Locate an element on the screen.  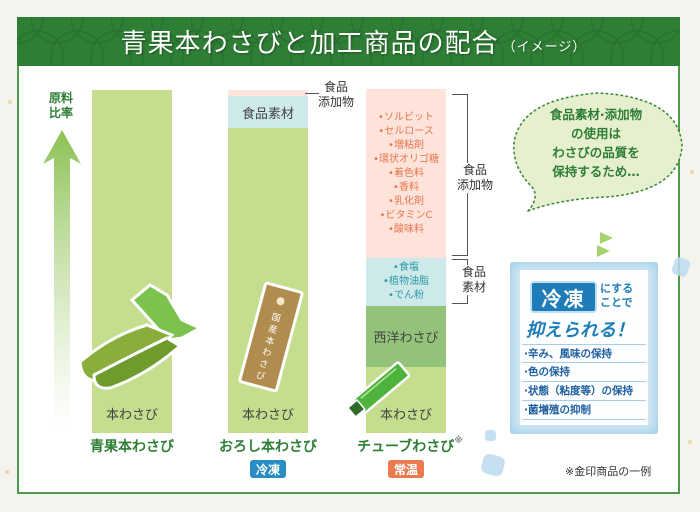
frozen-tag: 冷凍 is located at coordinates (563, 297).